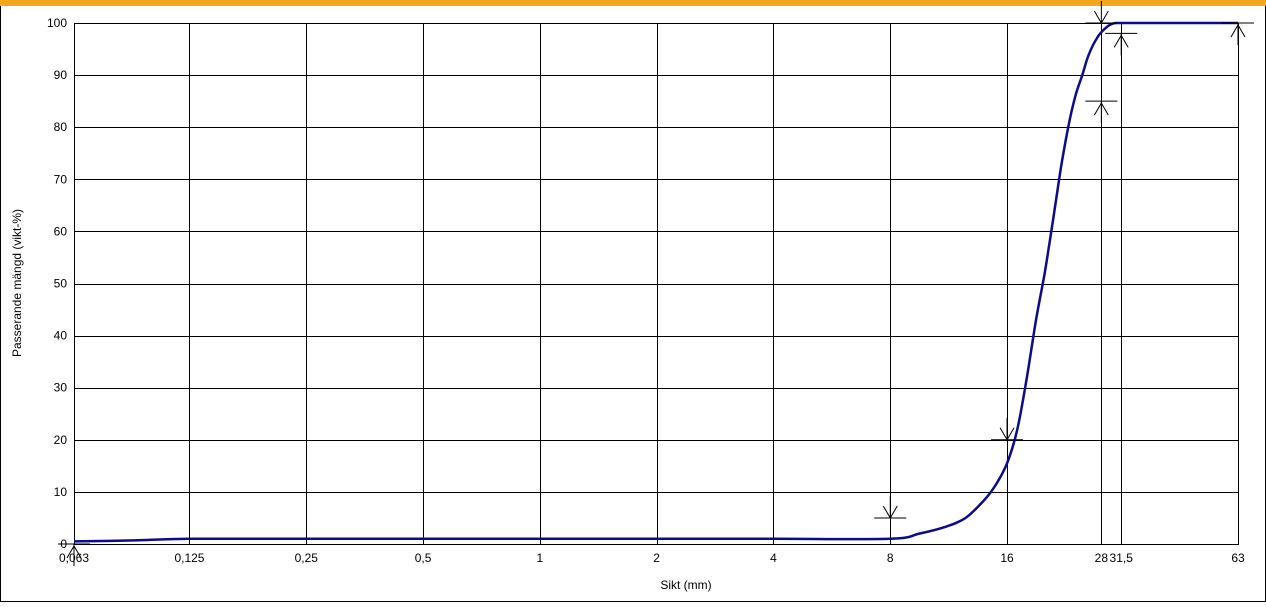  Describe the element at coordinates (17, 283) in the screenshot. I see `y-axis-title: Passerande mängd (vikt-%)` at that location.